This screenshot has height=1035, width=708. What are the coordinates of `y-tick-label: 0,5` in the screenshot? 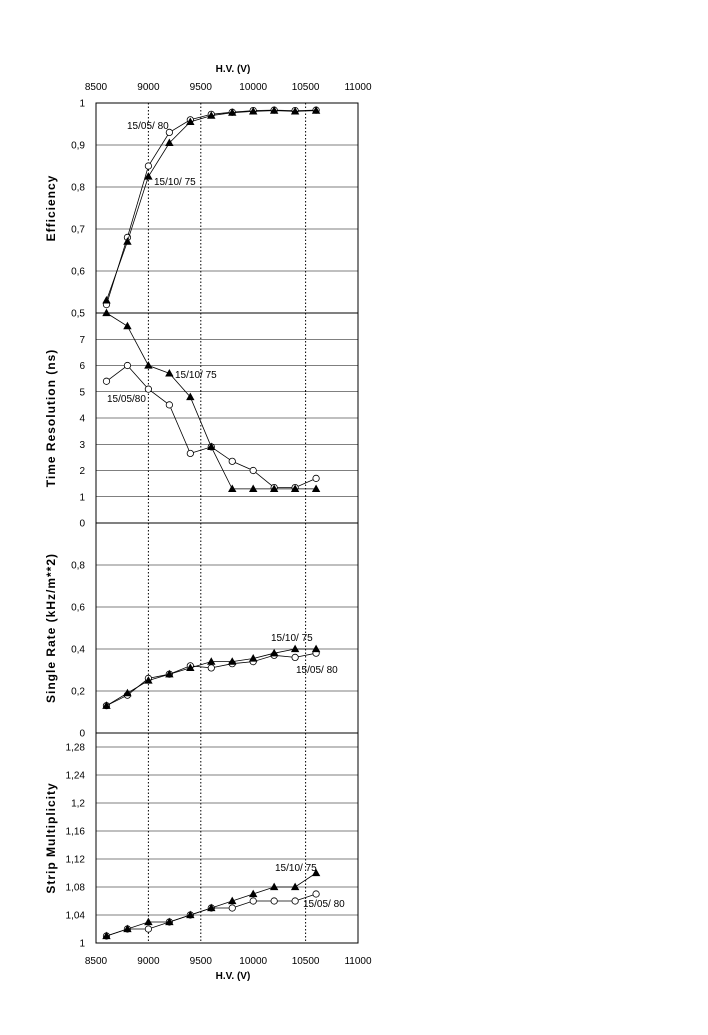 It's located at (78, 314).